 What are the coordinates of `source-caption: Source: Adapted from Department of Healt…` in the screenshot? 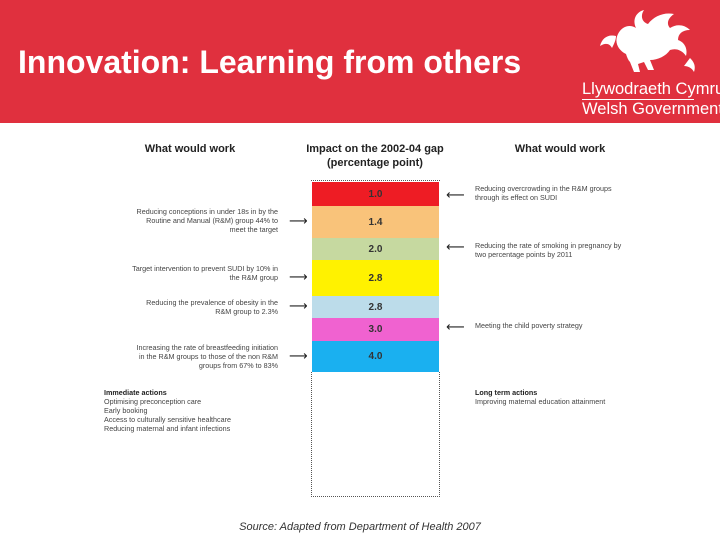 It's located at (360, 527).